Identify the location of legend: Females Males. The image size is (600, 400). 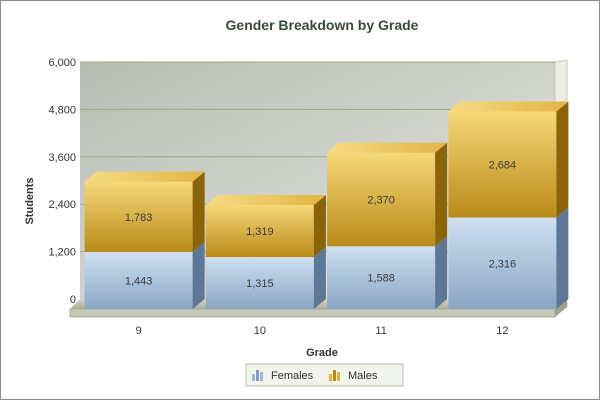
(324, 375).